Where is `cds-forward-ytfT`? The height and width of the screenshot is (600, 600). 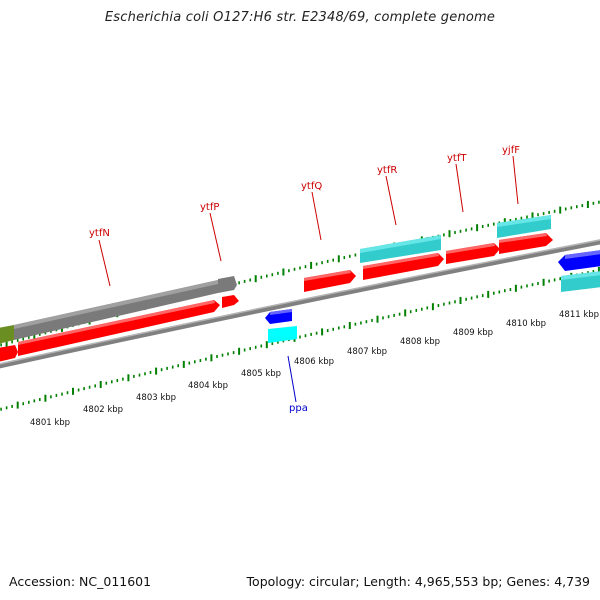
cds-forward-ytfT is located at coordinates (473, 253).